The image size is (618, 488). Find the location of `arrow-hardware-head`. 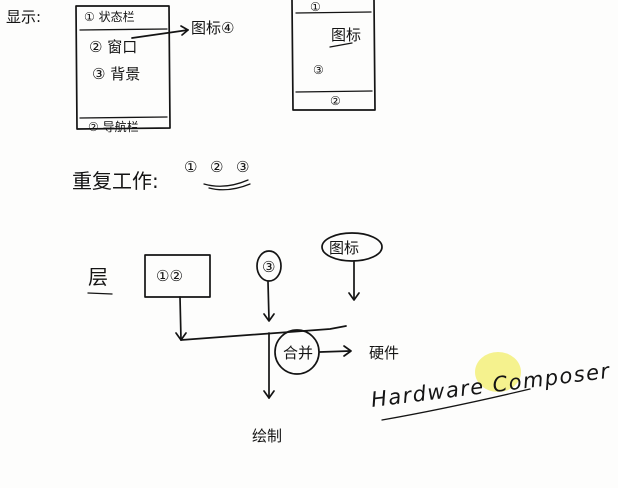

arrow-hardware-head is located at coordinates (347, 351).